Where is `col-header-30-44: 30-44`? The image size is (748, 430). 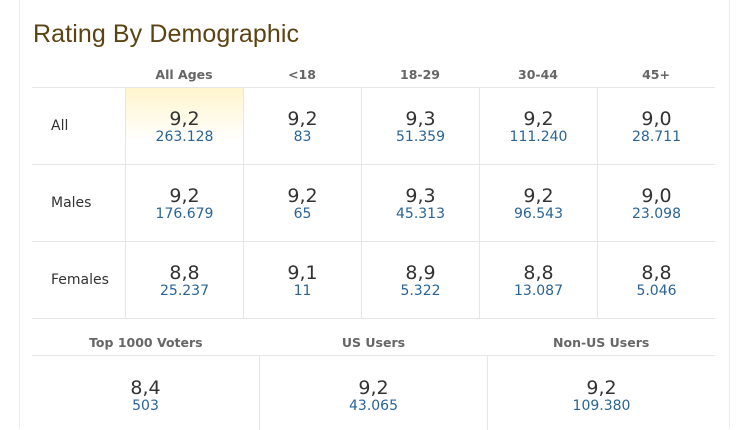 col-header-30-44: 30-44 is located at coordinates (538, 74).